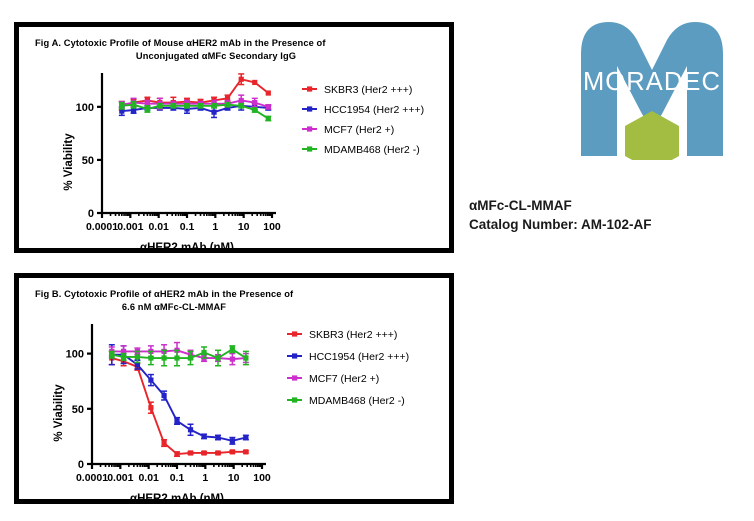  What do you see at coordinates (75, 355) in the screenshot?
I see `y-tick-label: 100` at bounding box center [75, 355].